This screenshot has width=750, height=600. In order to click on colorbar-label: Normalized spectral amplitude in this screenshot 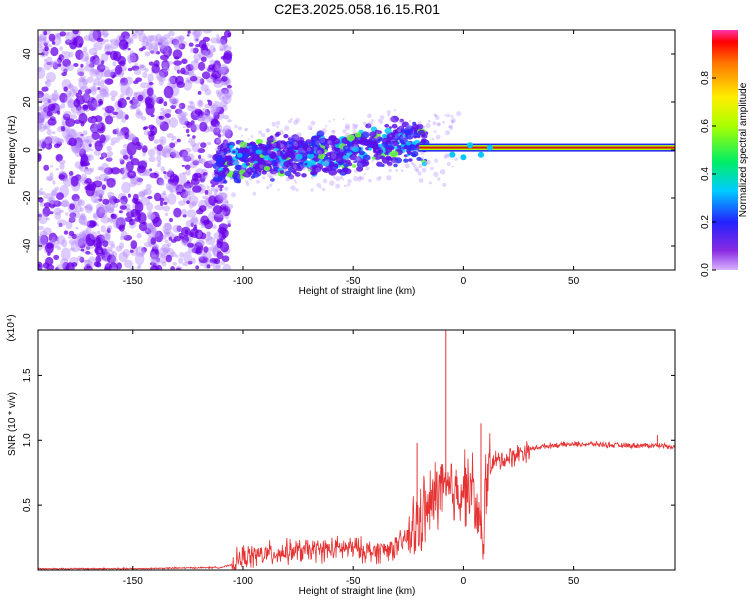, I will do `click(743, 149)`.